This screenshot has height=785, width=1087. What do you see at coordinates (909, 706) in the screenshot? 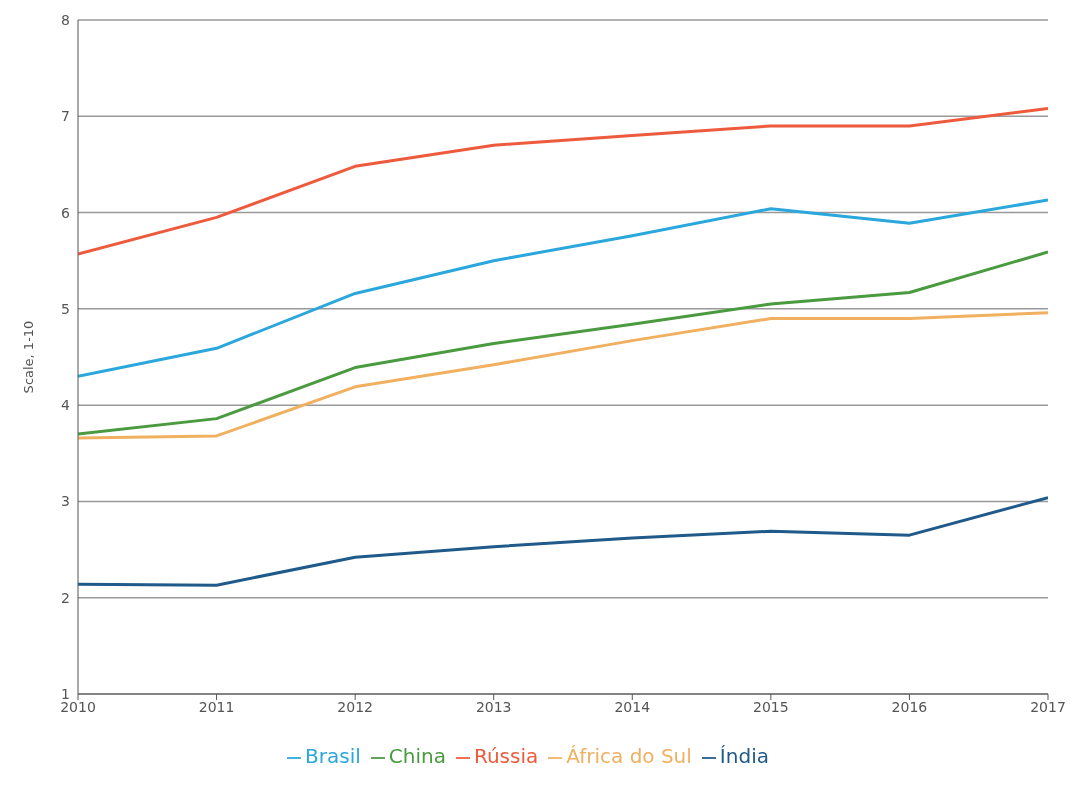
I see `x-tick-label: 2016` at bounding box center [909, 706].